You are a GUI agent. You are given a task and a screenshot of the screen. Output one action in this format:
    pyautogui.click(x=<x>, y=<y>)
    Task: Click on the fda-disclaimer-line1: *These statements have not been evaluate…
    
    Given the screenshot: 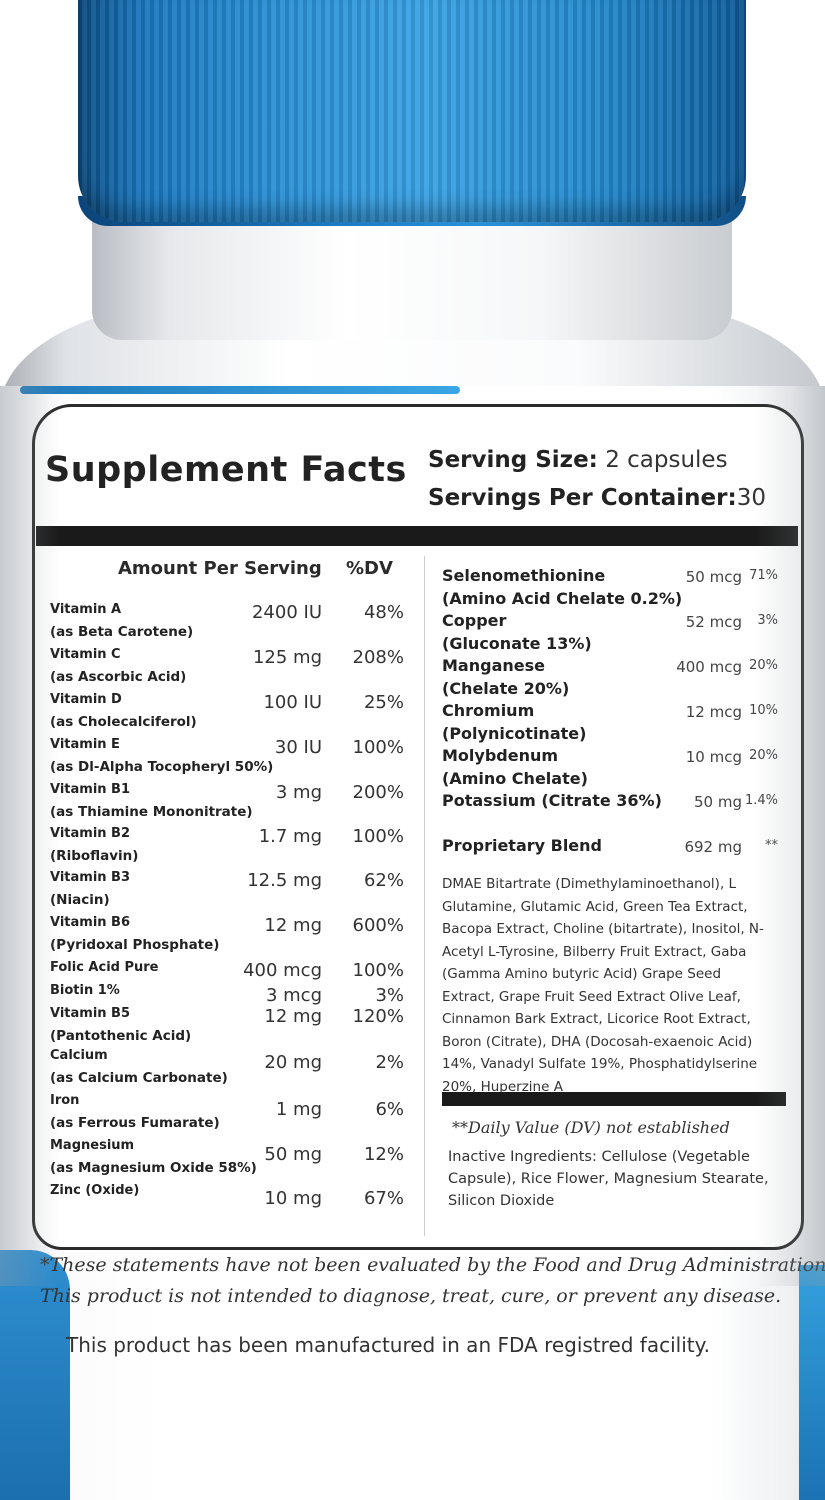 What is the action you would take?
    pyautogui.click(x=432, y=1265)
    